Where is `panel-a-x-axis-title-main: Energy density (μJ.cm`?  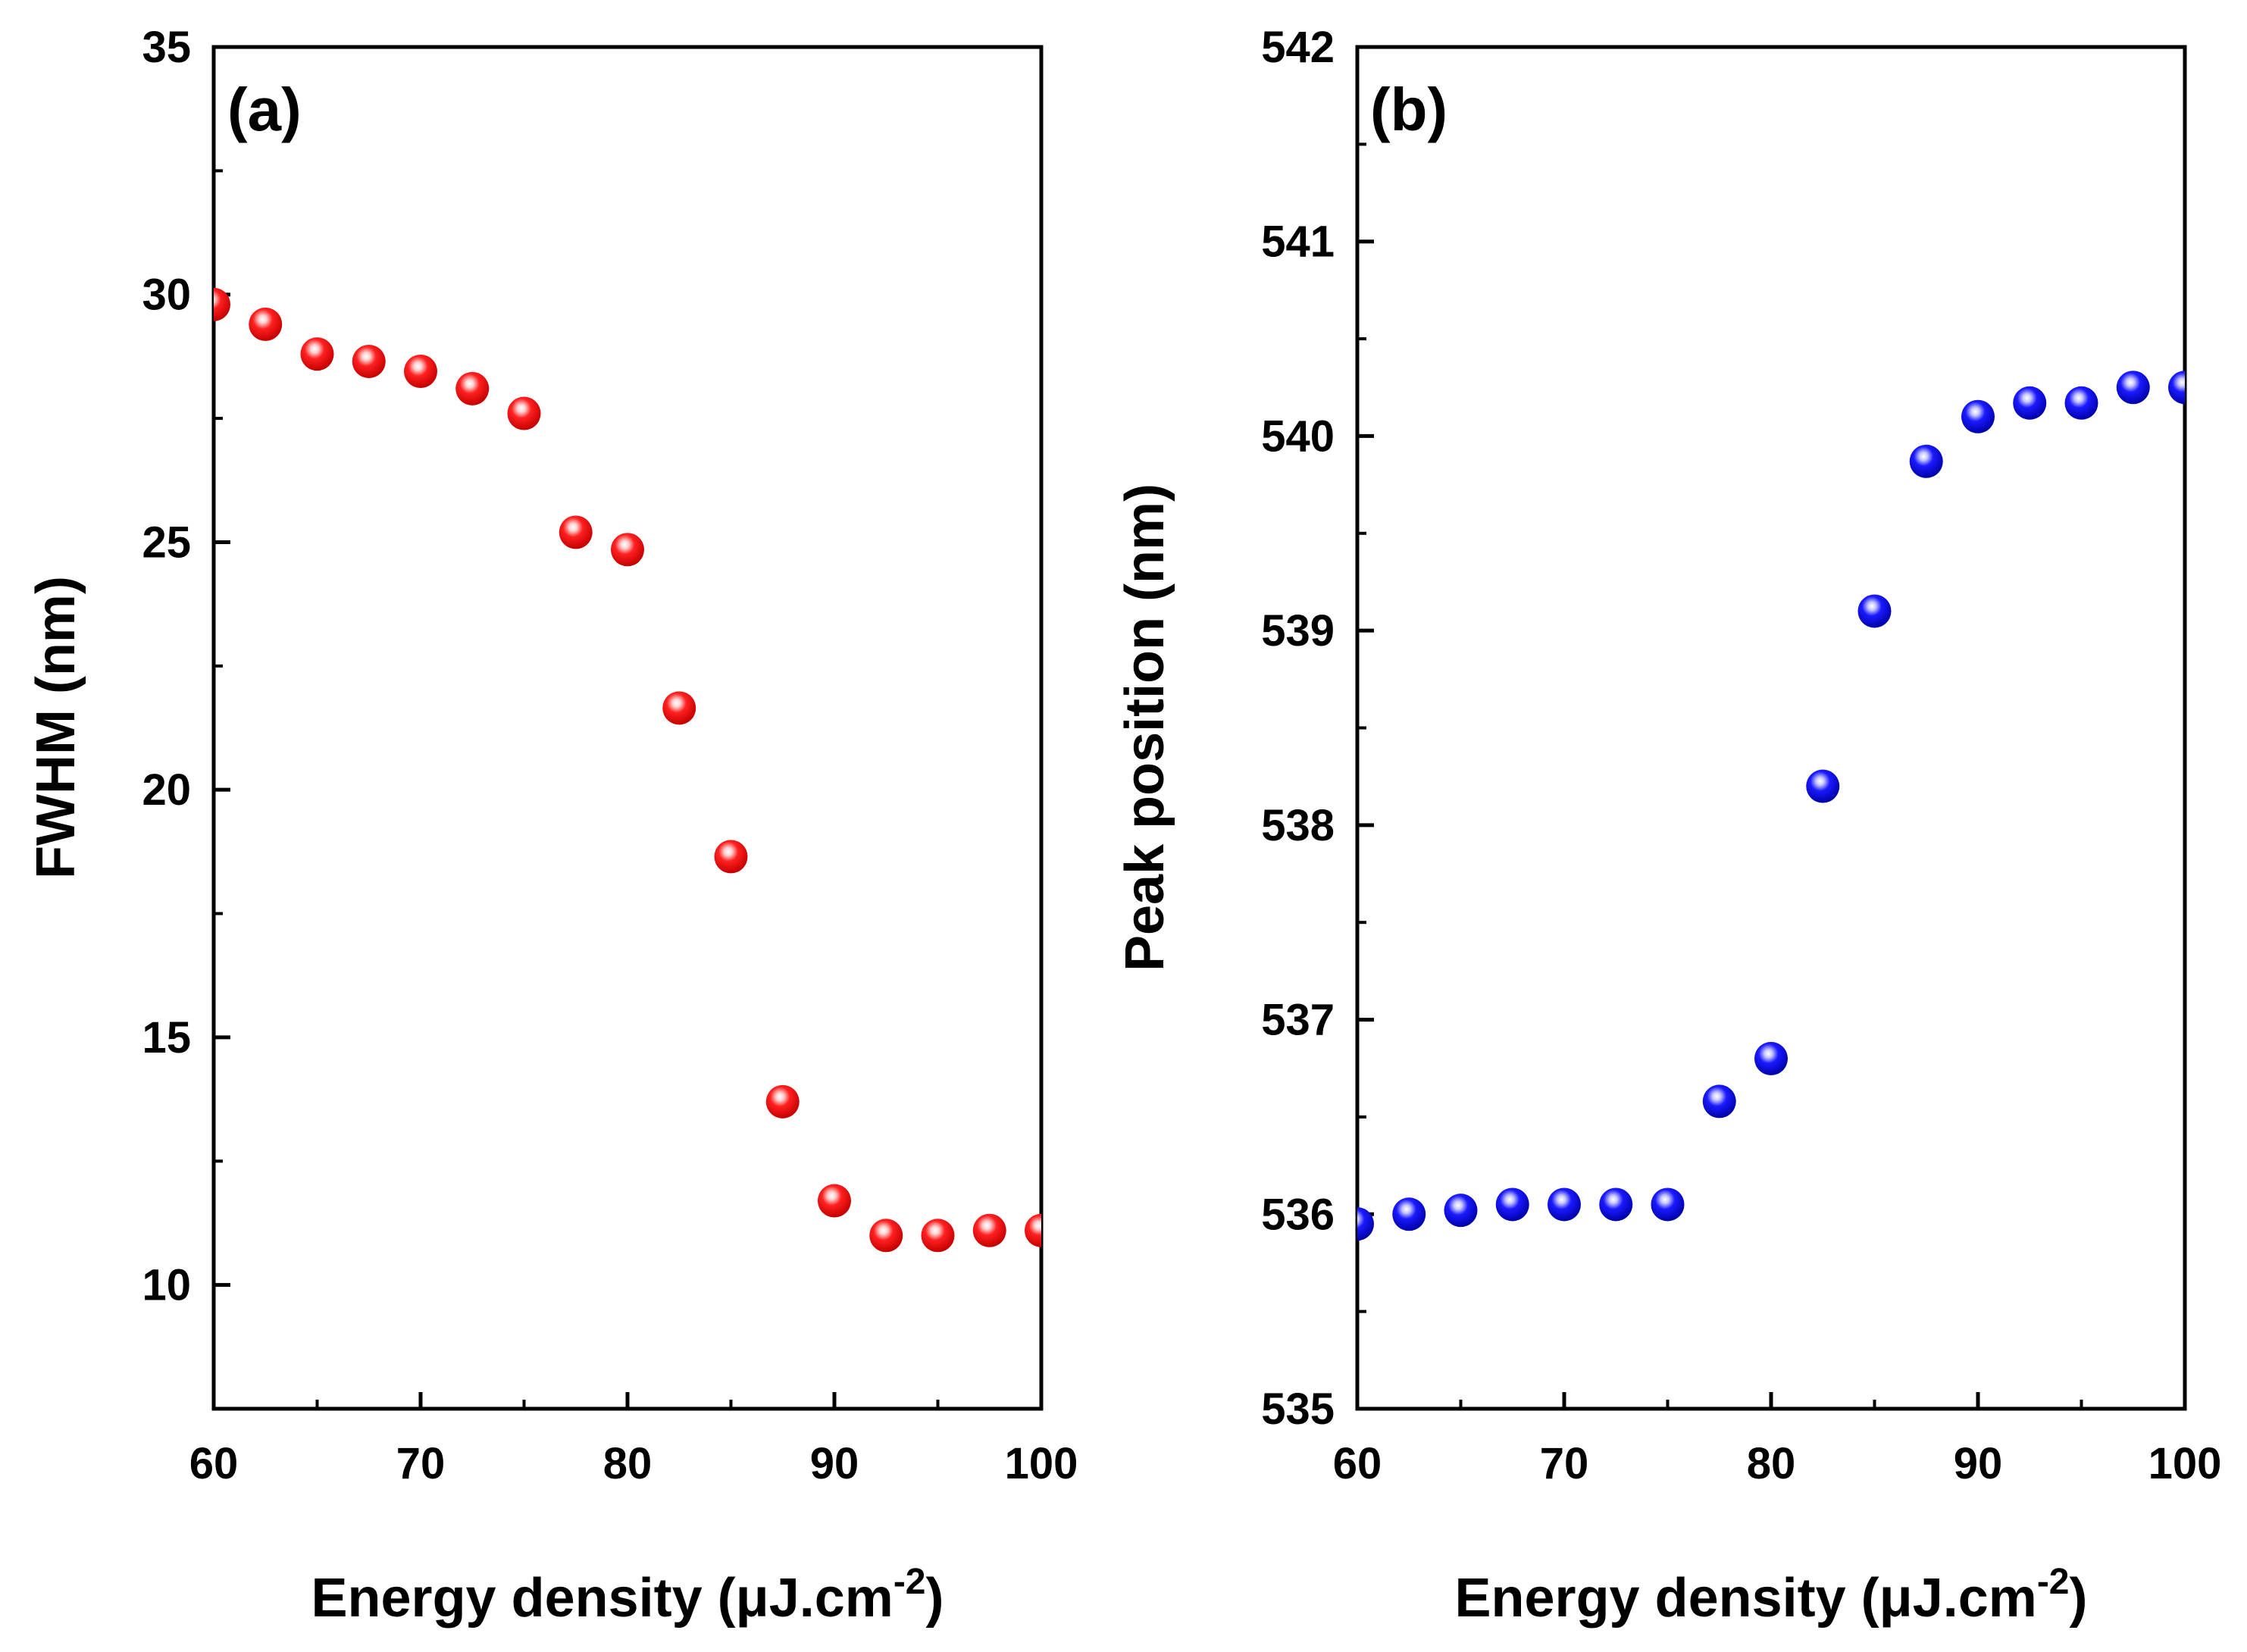 panel-a-x-axis-title-main: Energy density (μJ.cm is located at coordinates (602, 1598).